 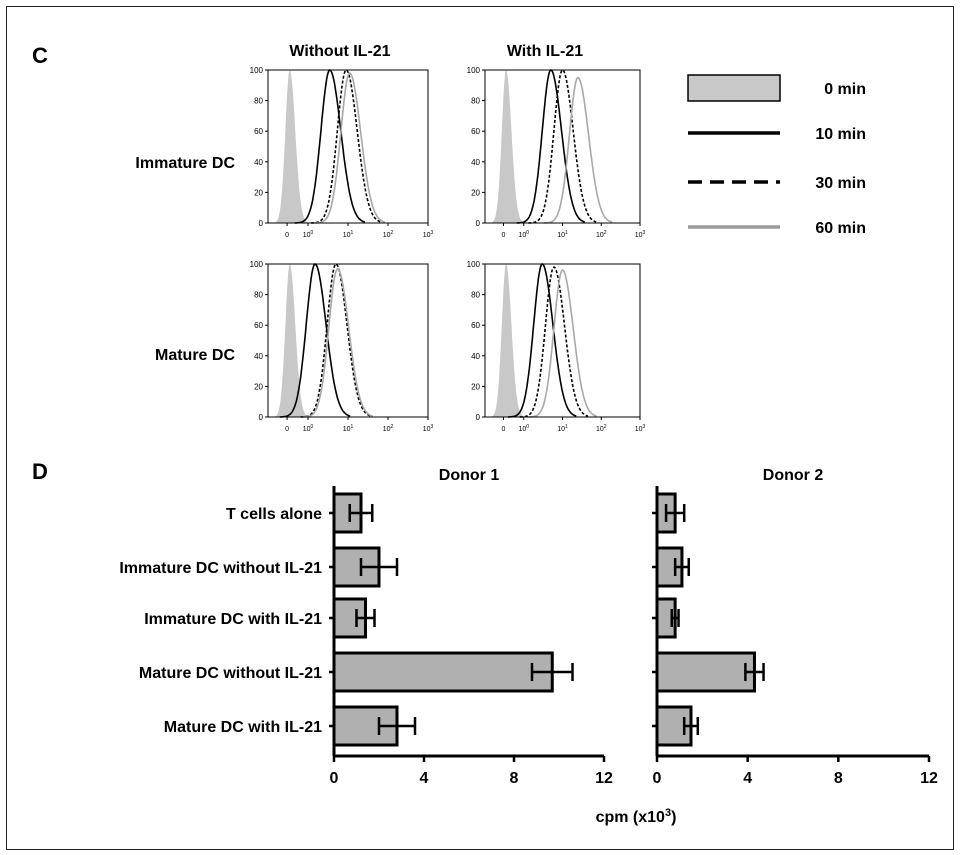 What do you see at coordinates (274, 514) in the screenshot?
I see `category-label: T cells alone` at bounding box center [274, 514].